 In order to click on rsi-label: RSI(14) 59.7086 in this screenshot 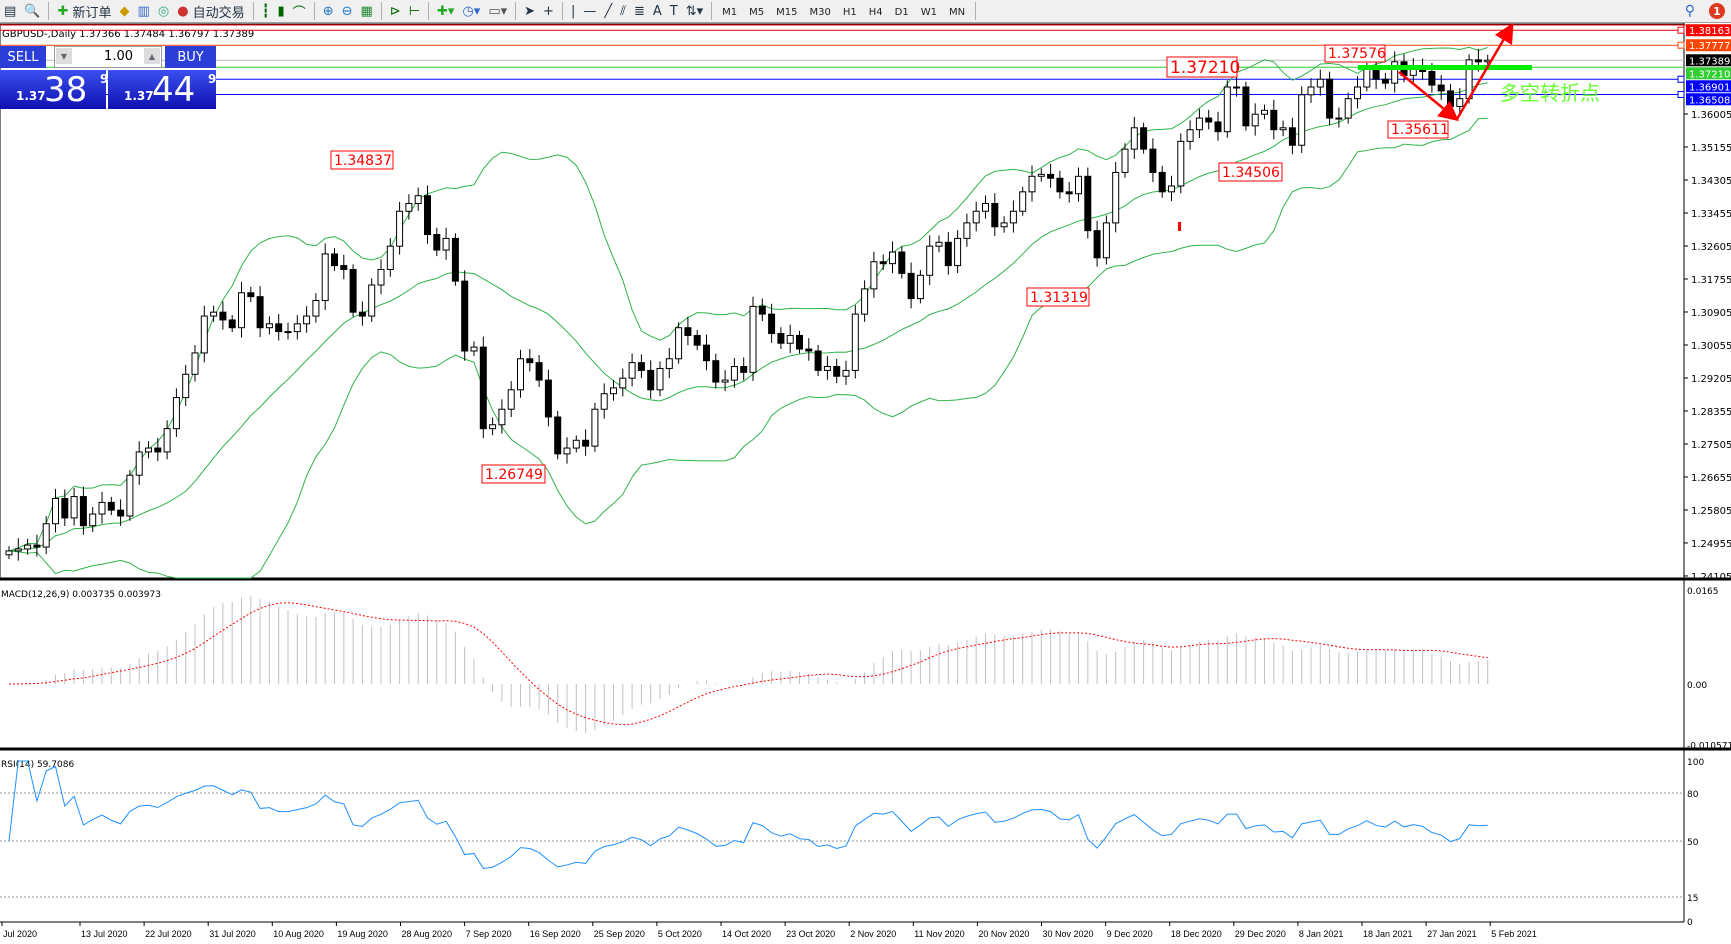, I will do `click(37, 765)`.